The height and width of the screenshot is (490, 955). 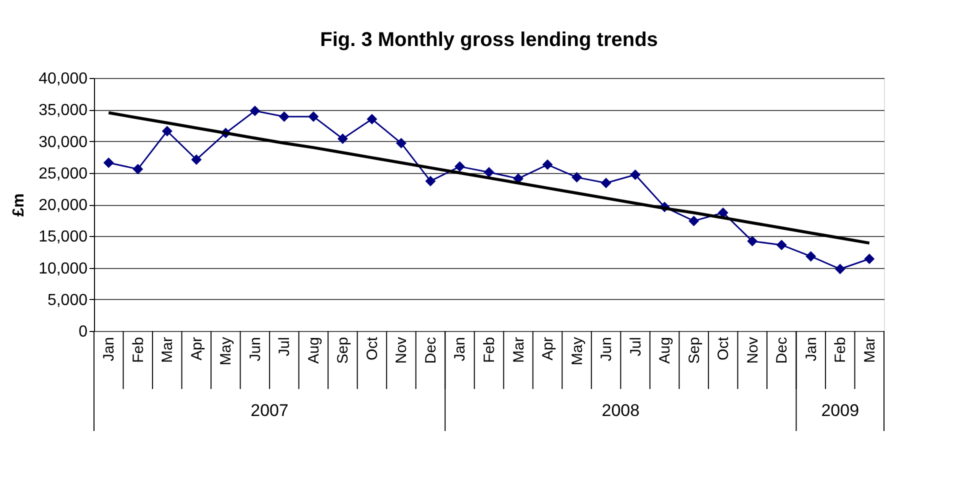 I want to click on y-tick-label: 15,000, so click(x=63, y=237).